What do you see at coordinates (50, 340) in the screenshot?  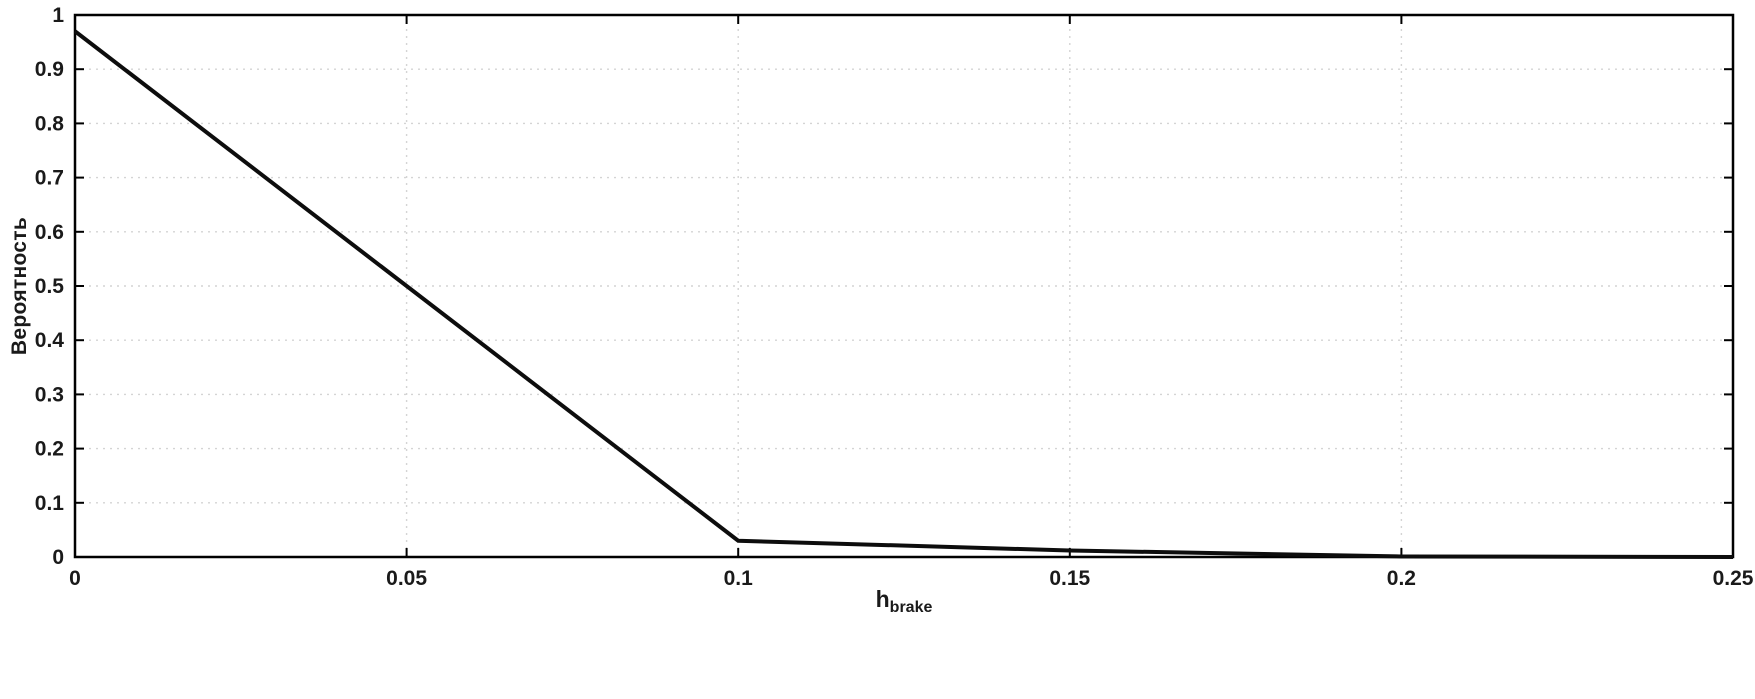 I see `y-tick-label: 0.4` at bounding box center [50, 340].